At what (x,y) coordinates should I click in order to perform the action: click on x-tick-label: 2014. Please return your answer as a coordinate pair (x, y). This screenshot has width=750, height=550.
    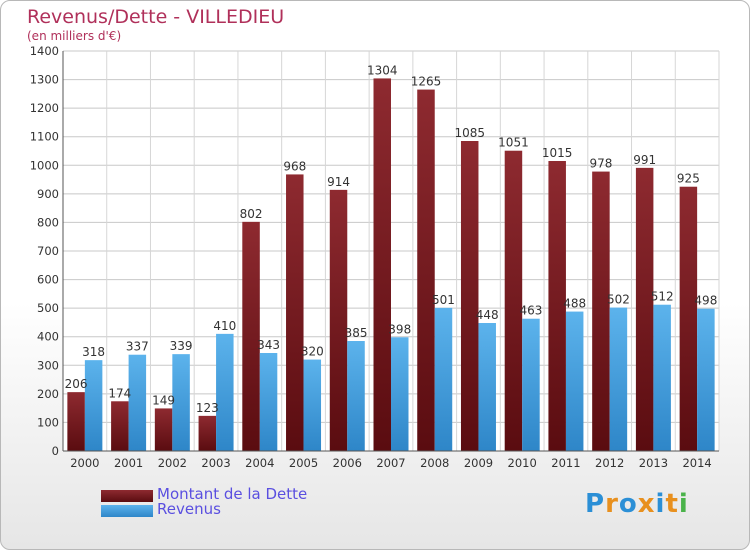
    Looking at the image, I should click on (696, 463).